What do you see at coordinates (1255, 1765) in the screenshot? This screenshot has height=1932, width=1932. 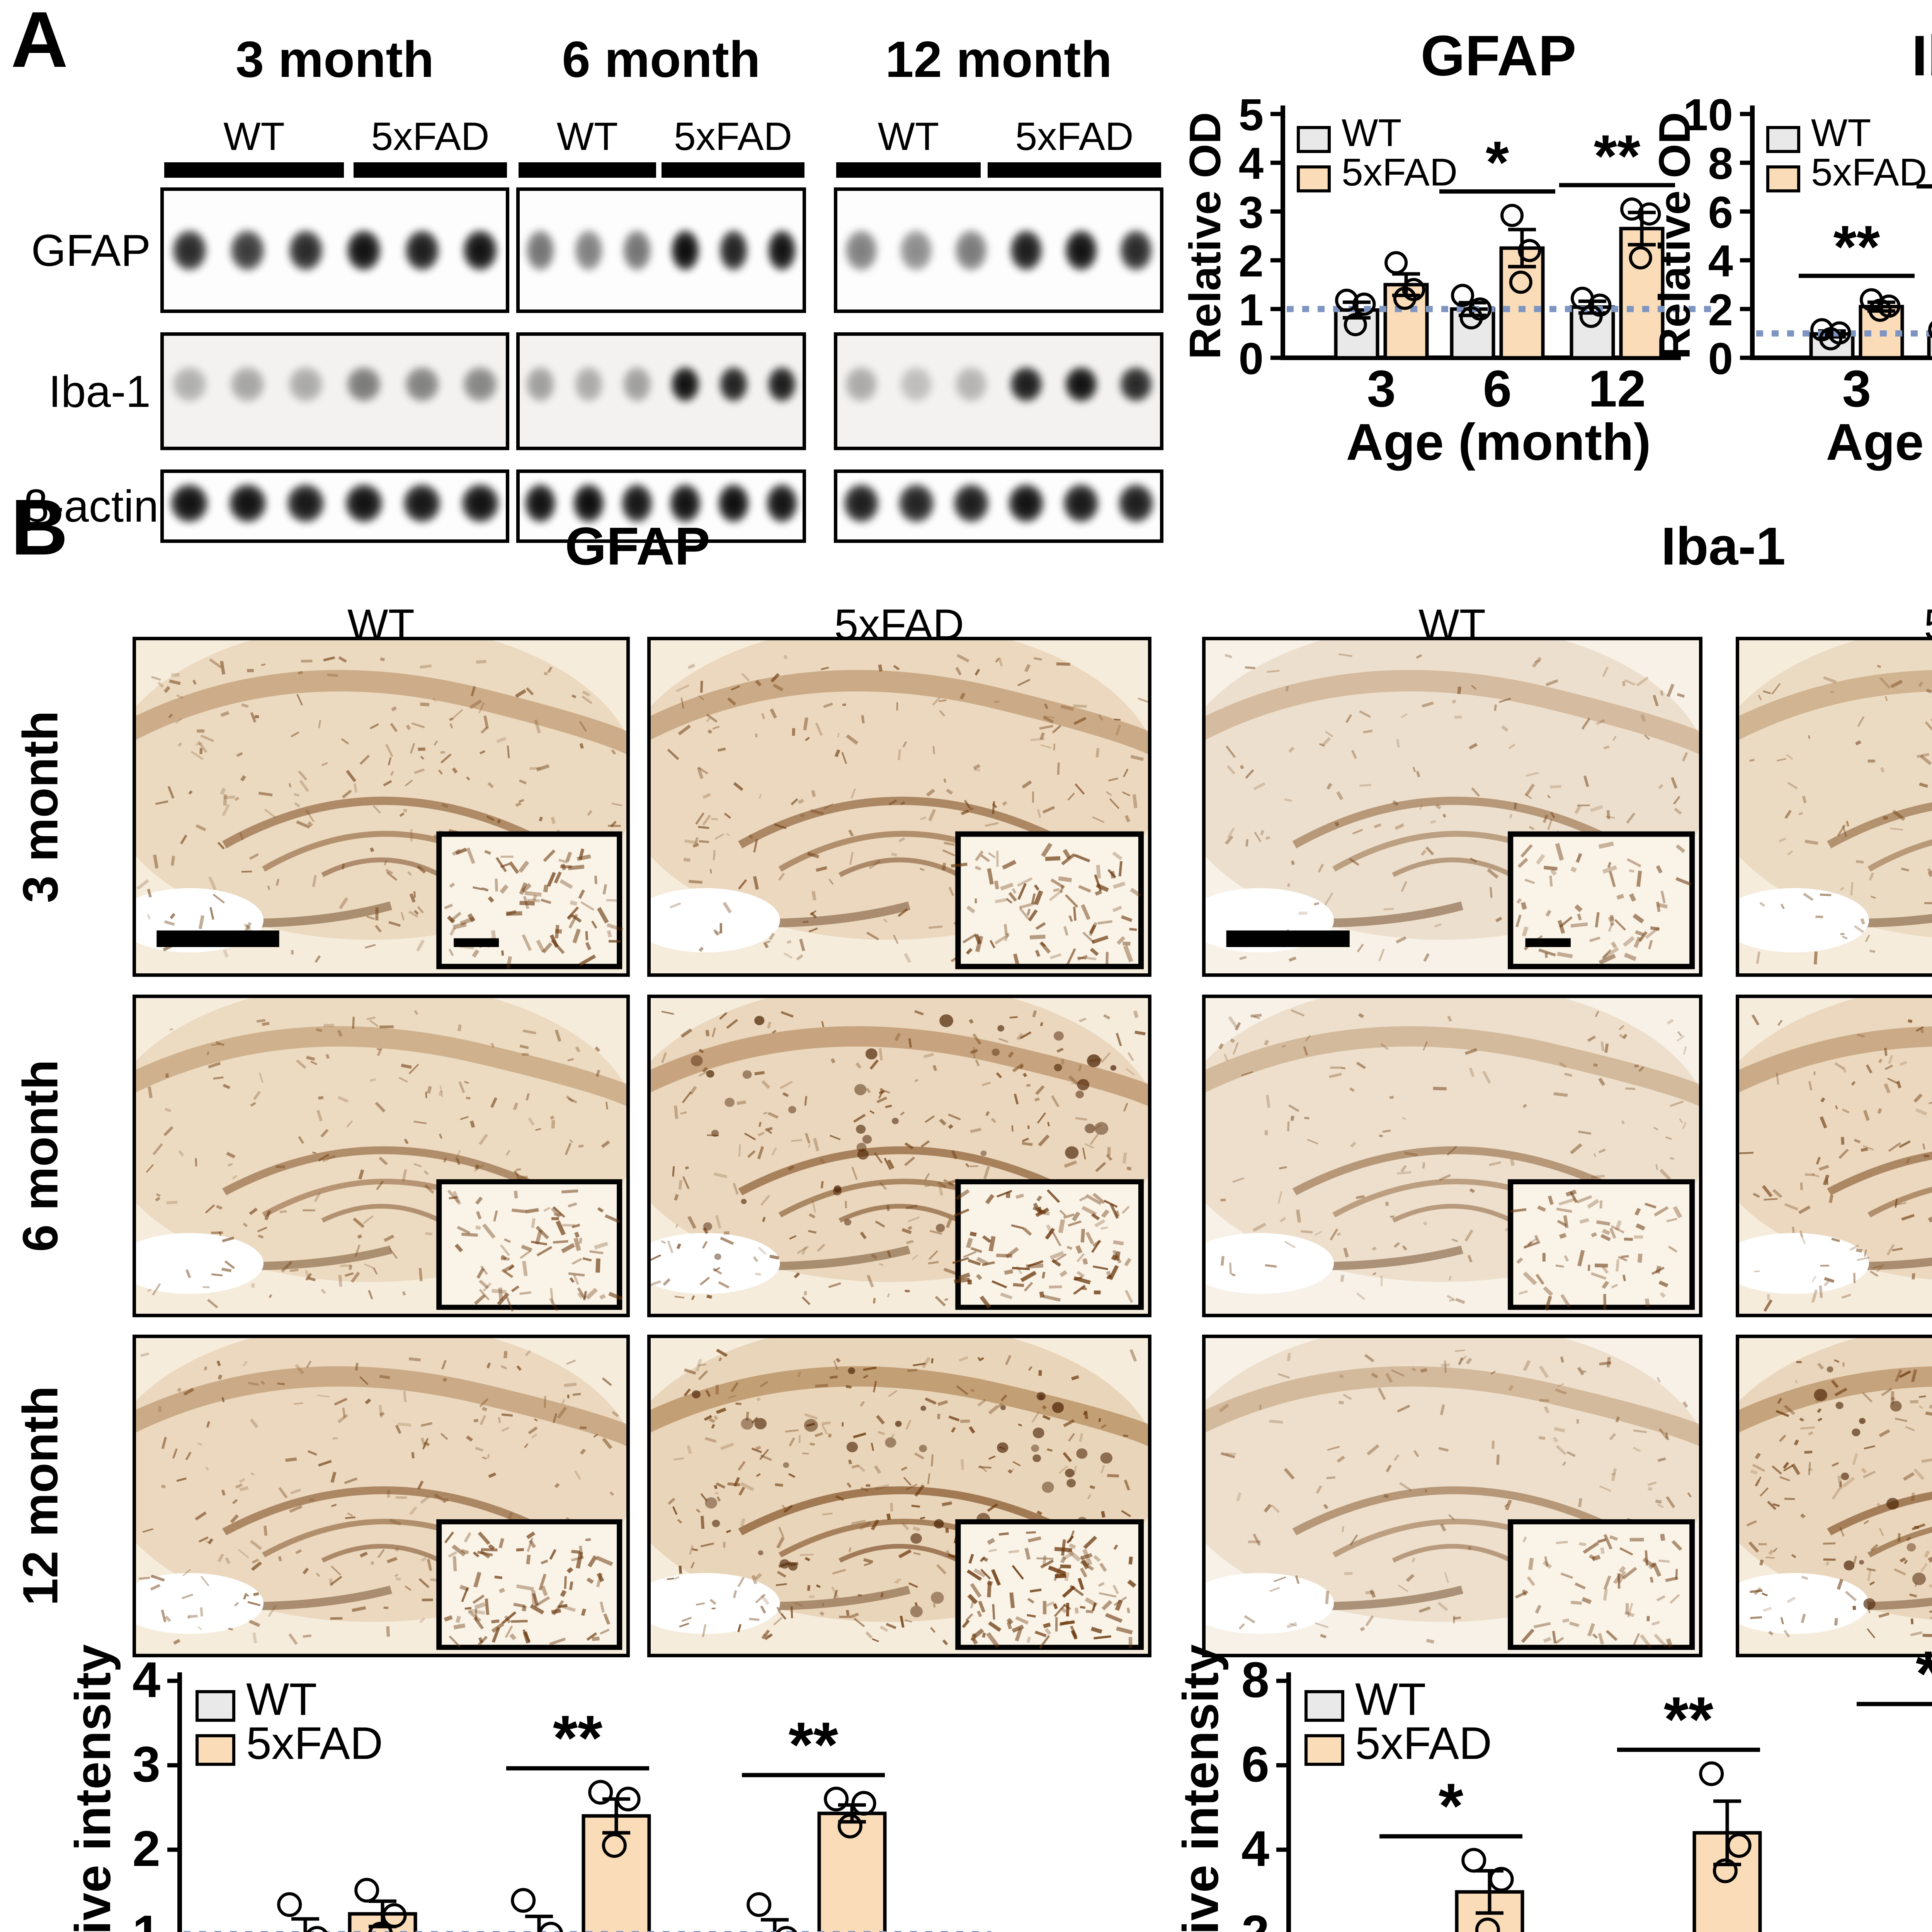 I see `y-tick-label: 6` at bounding box center [1255, 1765].